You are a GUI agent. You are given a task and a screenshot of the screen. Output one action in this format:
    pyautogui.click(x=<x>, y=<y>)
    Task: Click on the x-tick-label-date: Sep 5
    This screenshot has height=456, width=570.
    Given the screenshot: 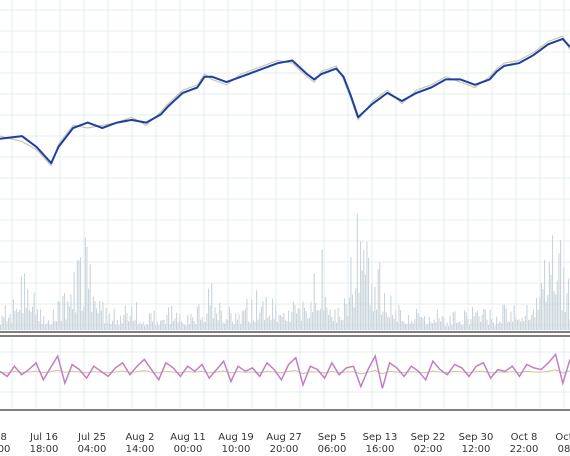 What is the action you would take?
    pyautogui.click(x=332, y=437)
    